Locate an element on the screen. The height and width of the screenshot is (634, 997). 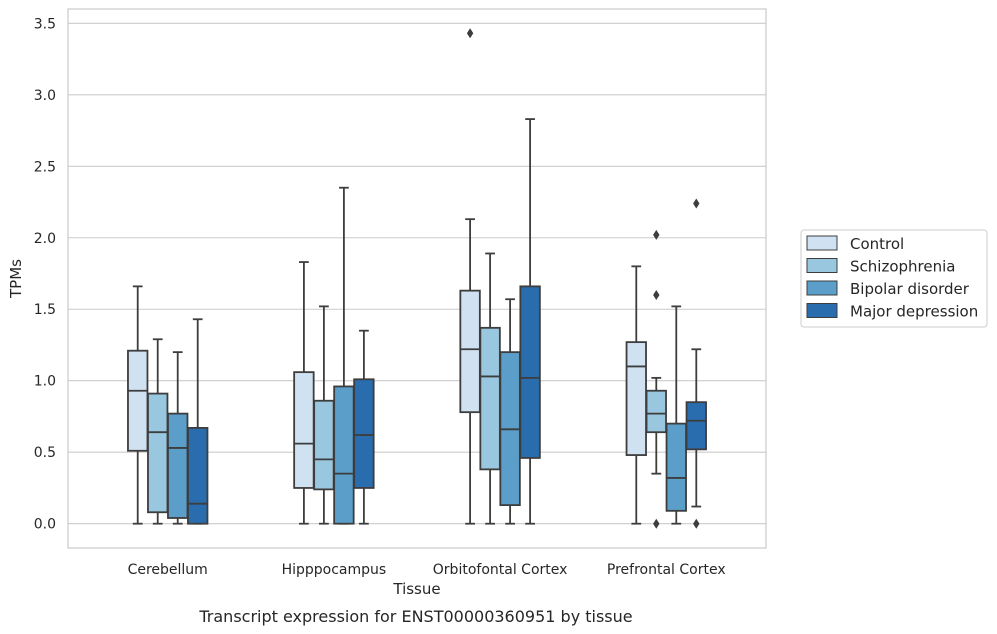
x-tick-label: Hipppocampus is located at coordinates (334, 570).